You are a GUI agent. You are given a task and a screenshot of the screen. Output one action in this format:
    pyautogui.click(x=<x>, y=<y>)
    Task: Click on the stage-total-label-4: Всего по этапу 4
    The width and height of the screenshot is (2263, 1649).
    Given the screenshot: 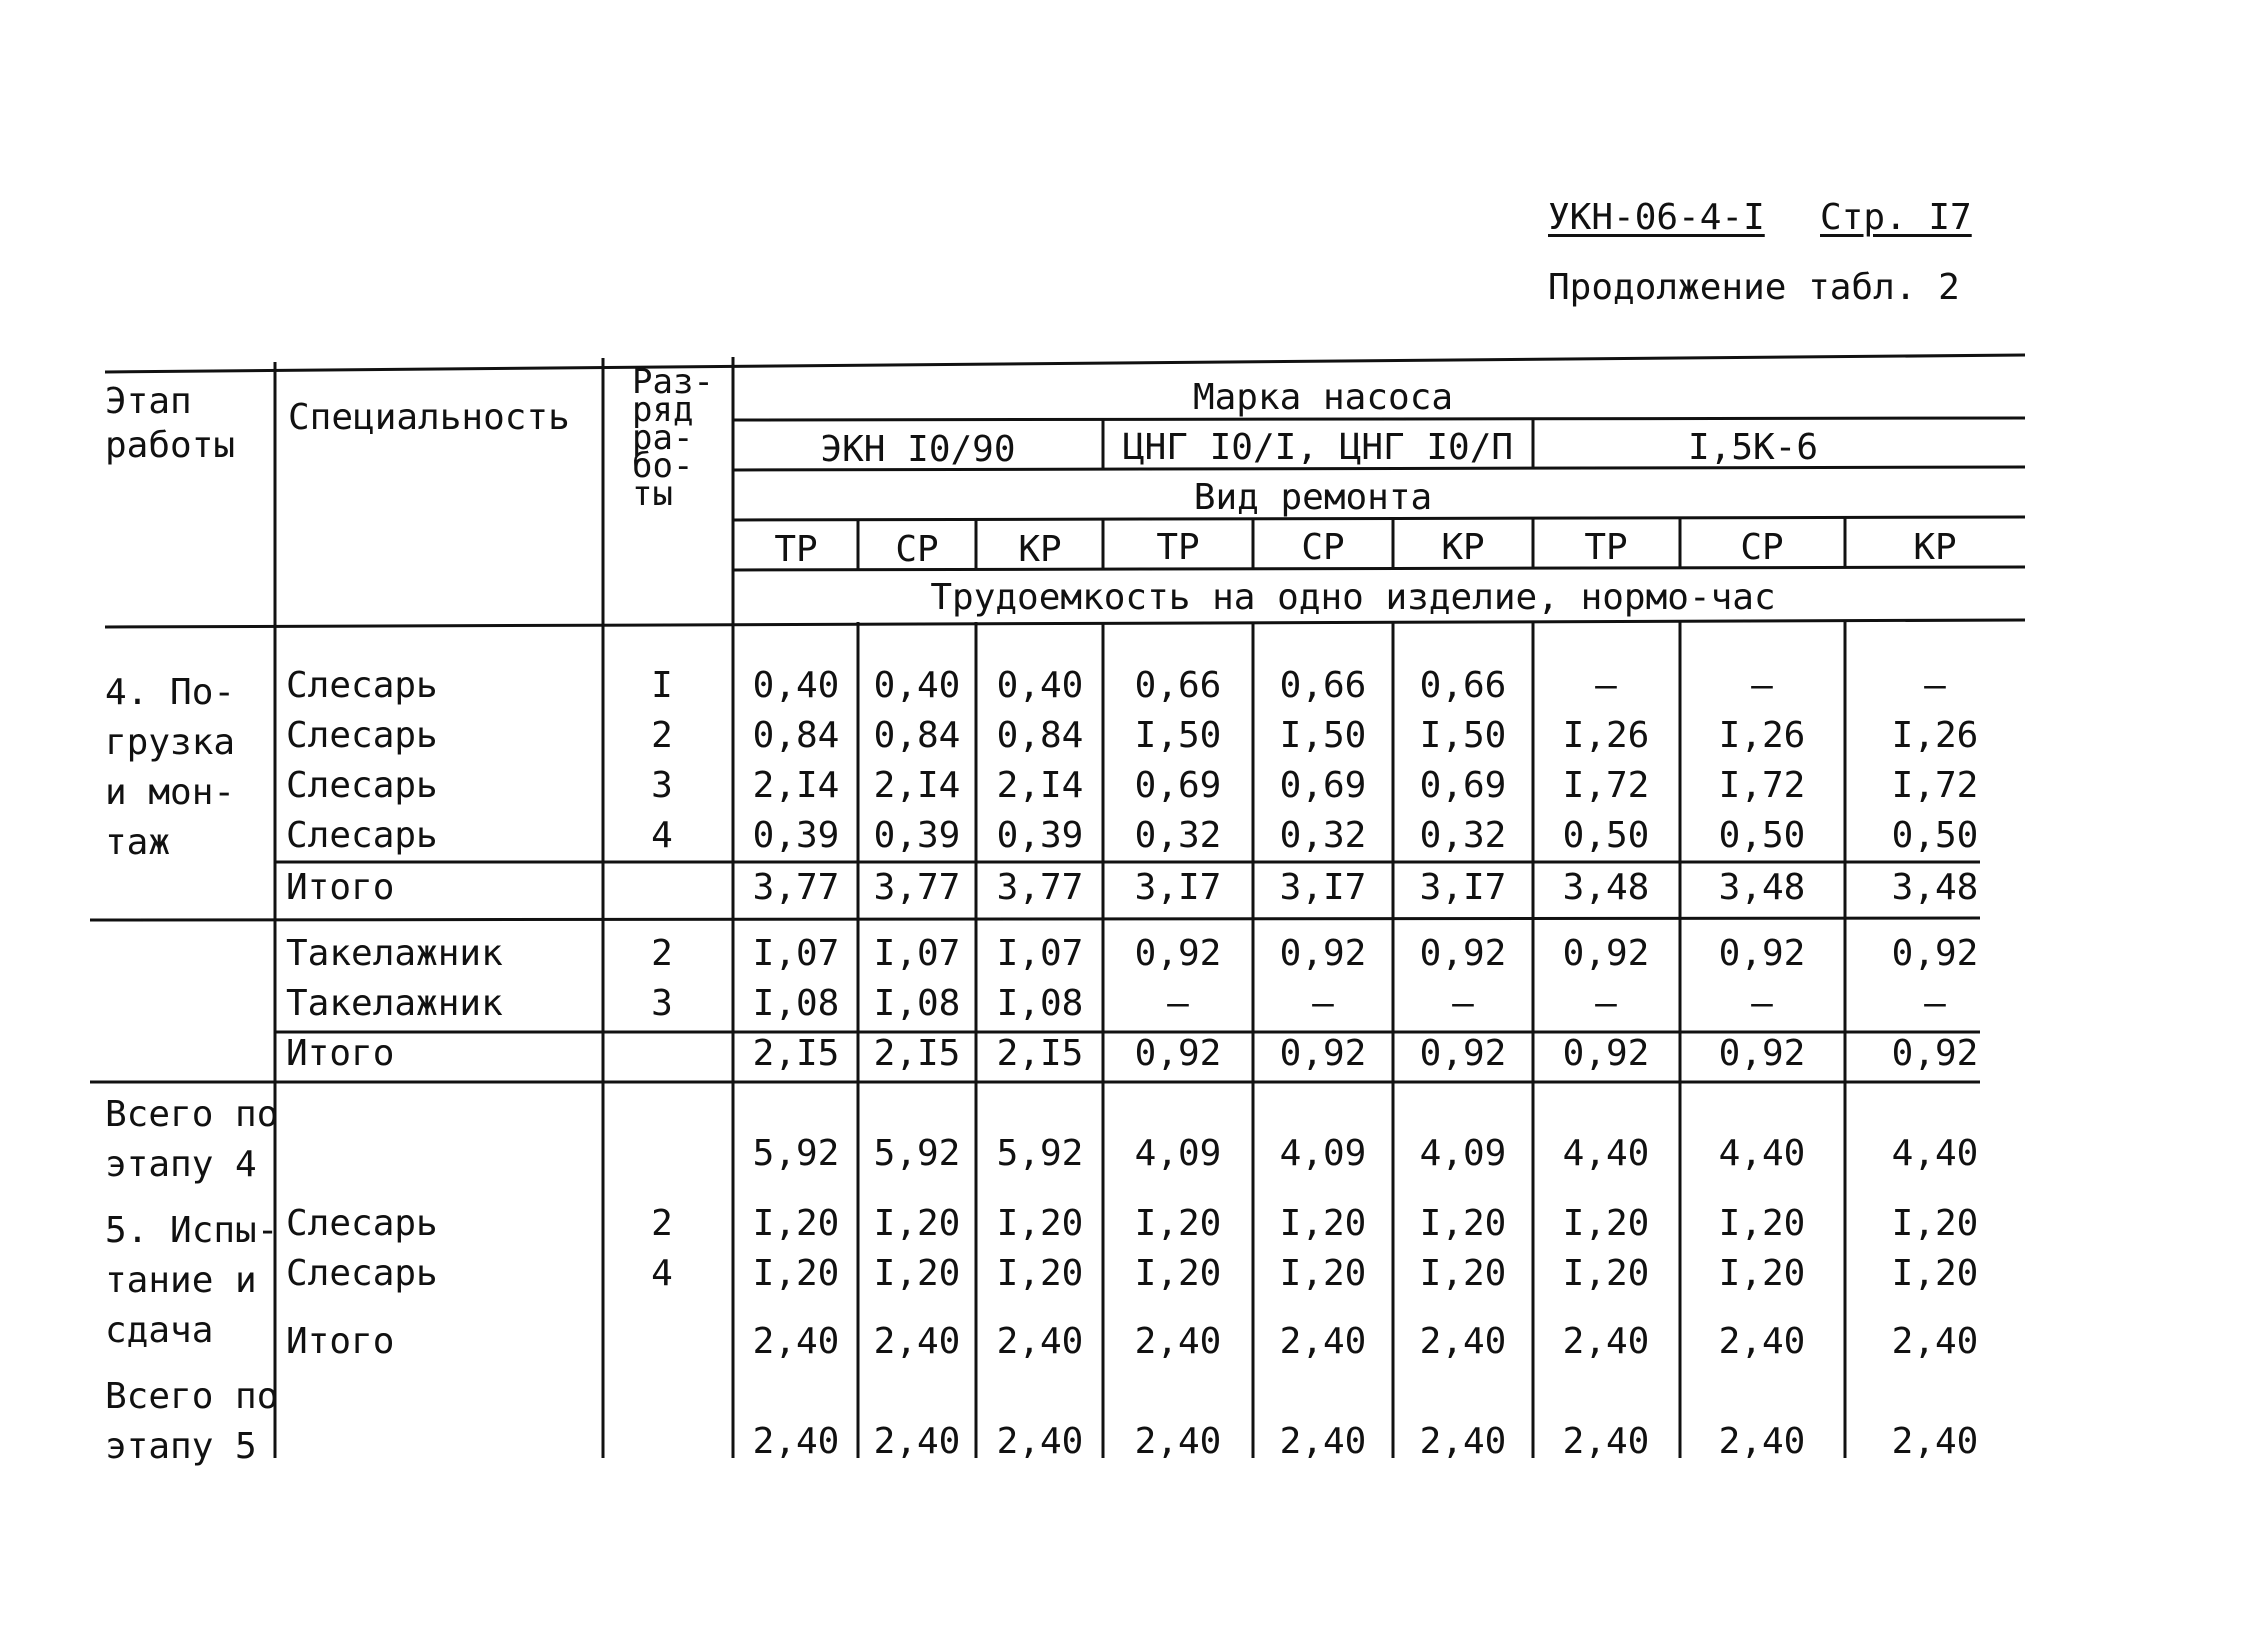 What is the action you would take?
    pyautogui.click(x=192, y=1139)
    